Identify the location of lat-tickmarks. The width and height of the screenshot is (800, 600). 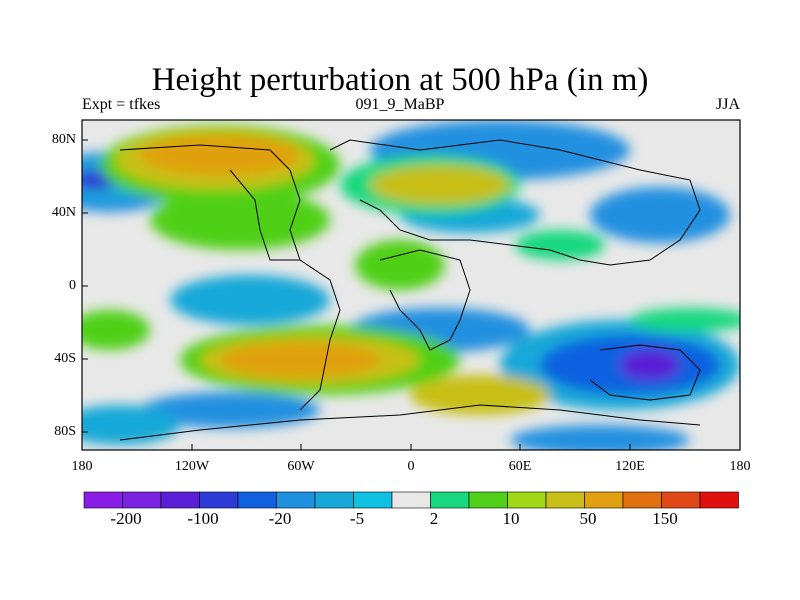
(85, 286).